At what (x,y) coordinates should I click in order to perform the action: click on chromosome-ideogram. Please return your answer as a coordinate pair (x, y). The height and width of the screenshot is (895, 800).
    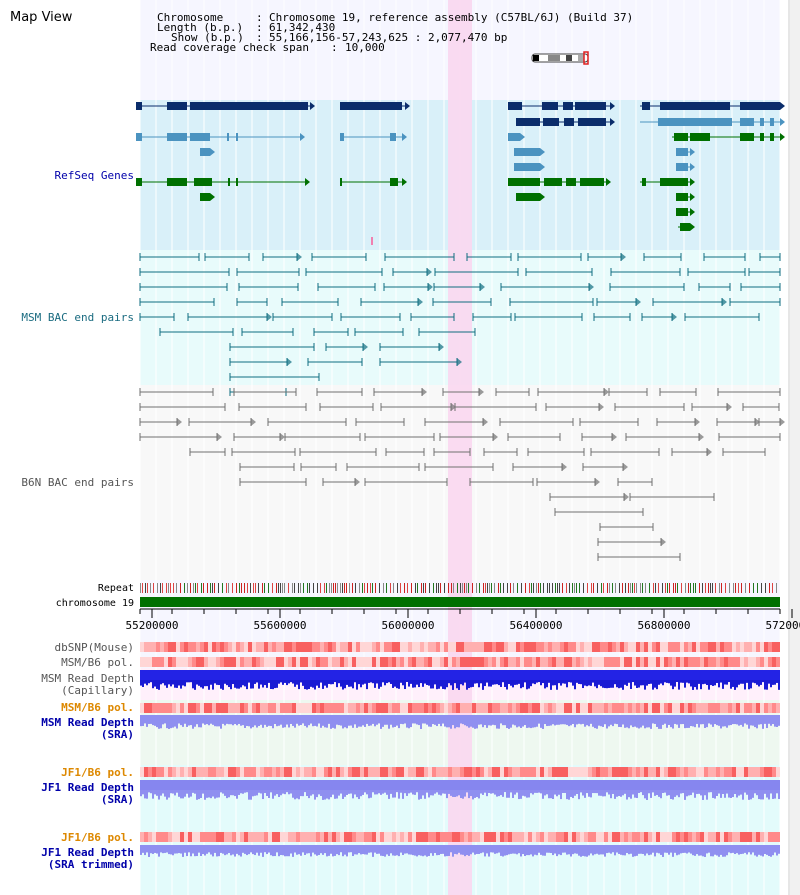
    Looking at the image, I should click on (560, 58).